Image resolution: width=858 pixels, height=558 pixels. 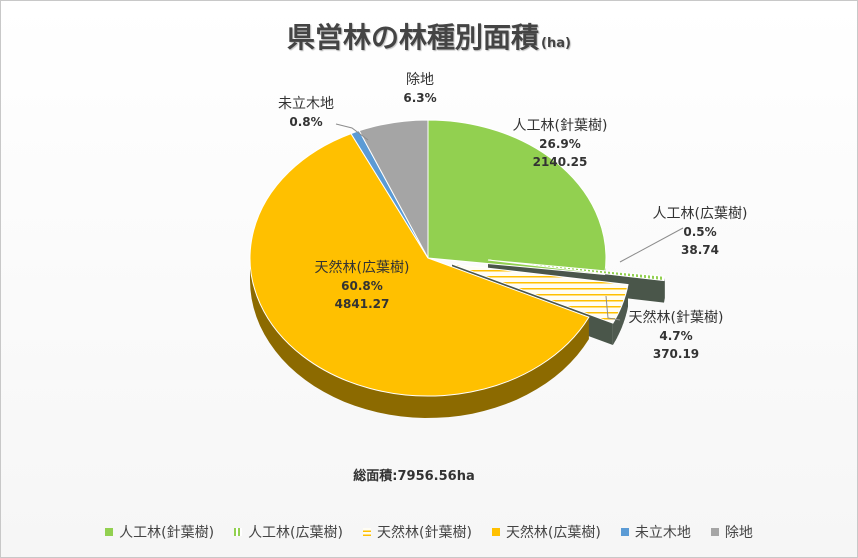 What do you see at coordinates (560, 126) in the screenshot?
I see `data-label-line-0-0: 人工林(針葉樹)` at bounding box center [560, 126].